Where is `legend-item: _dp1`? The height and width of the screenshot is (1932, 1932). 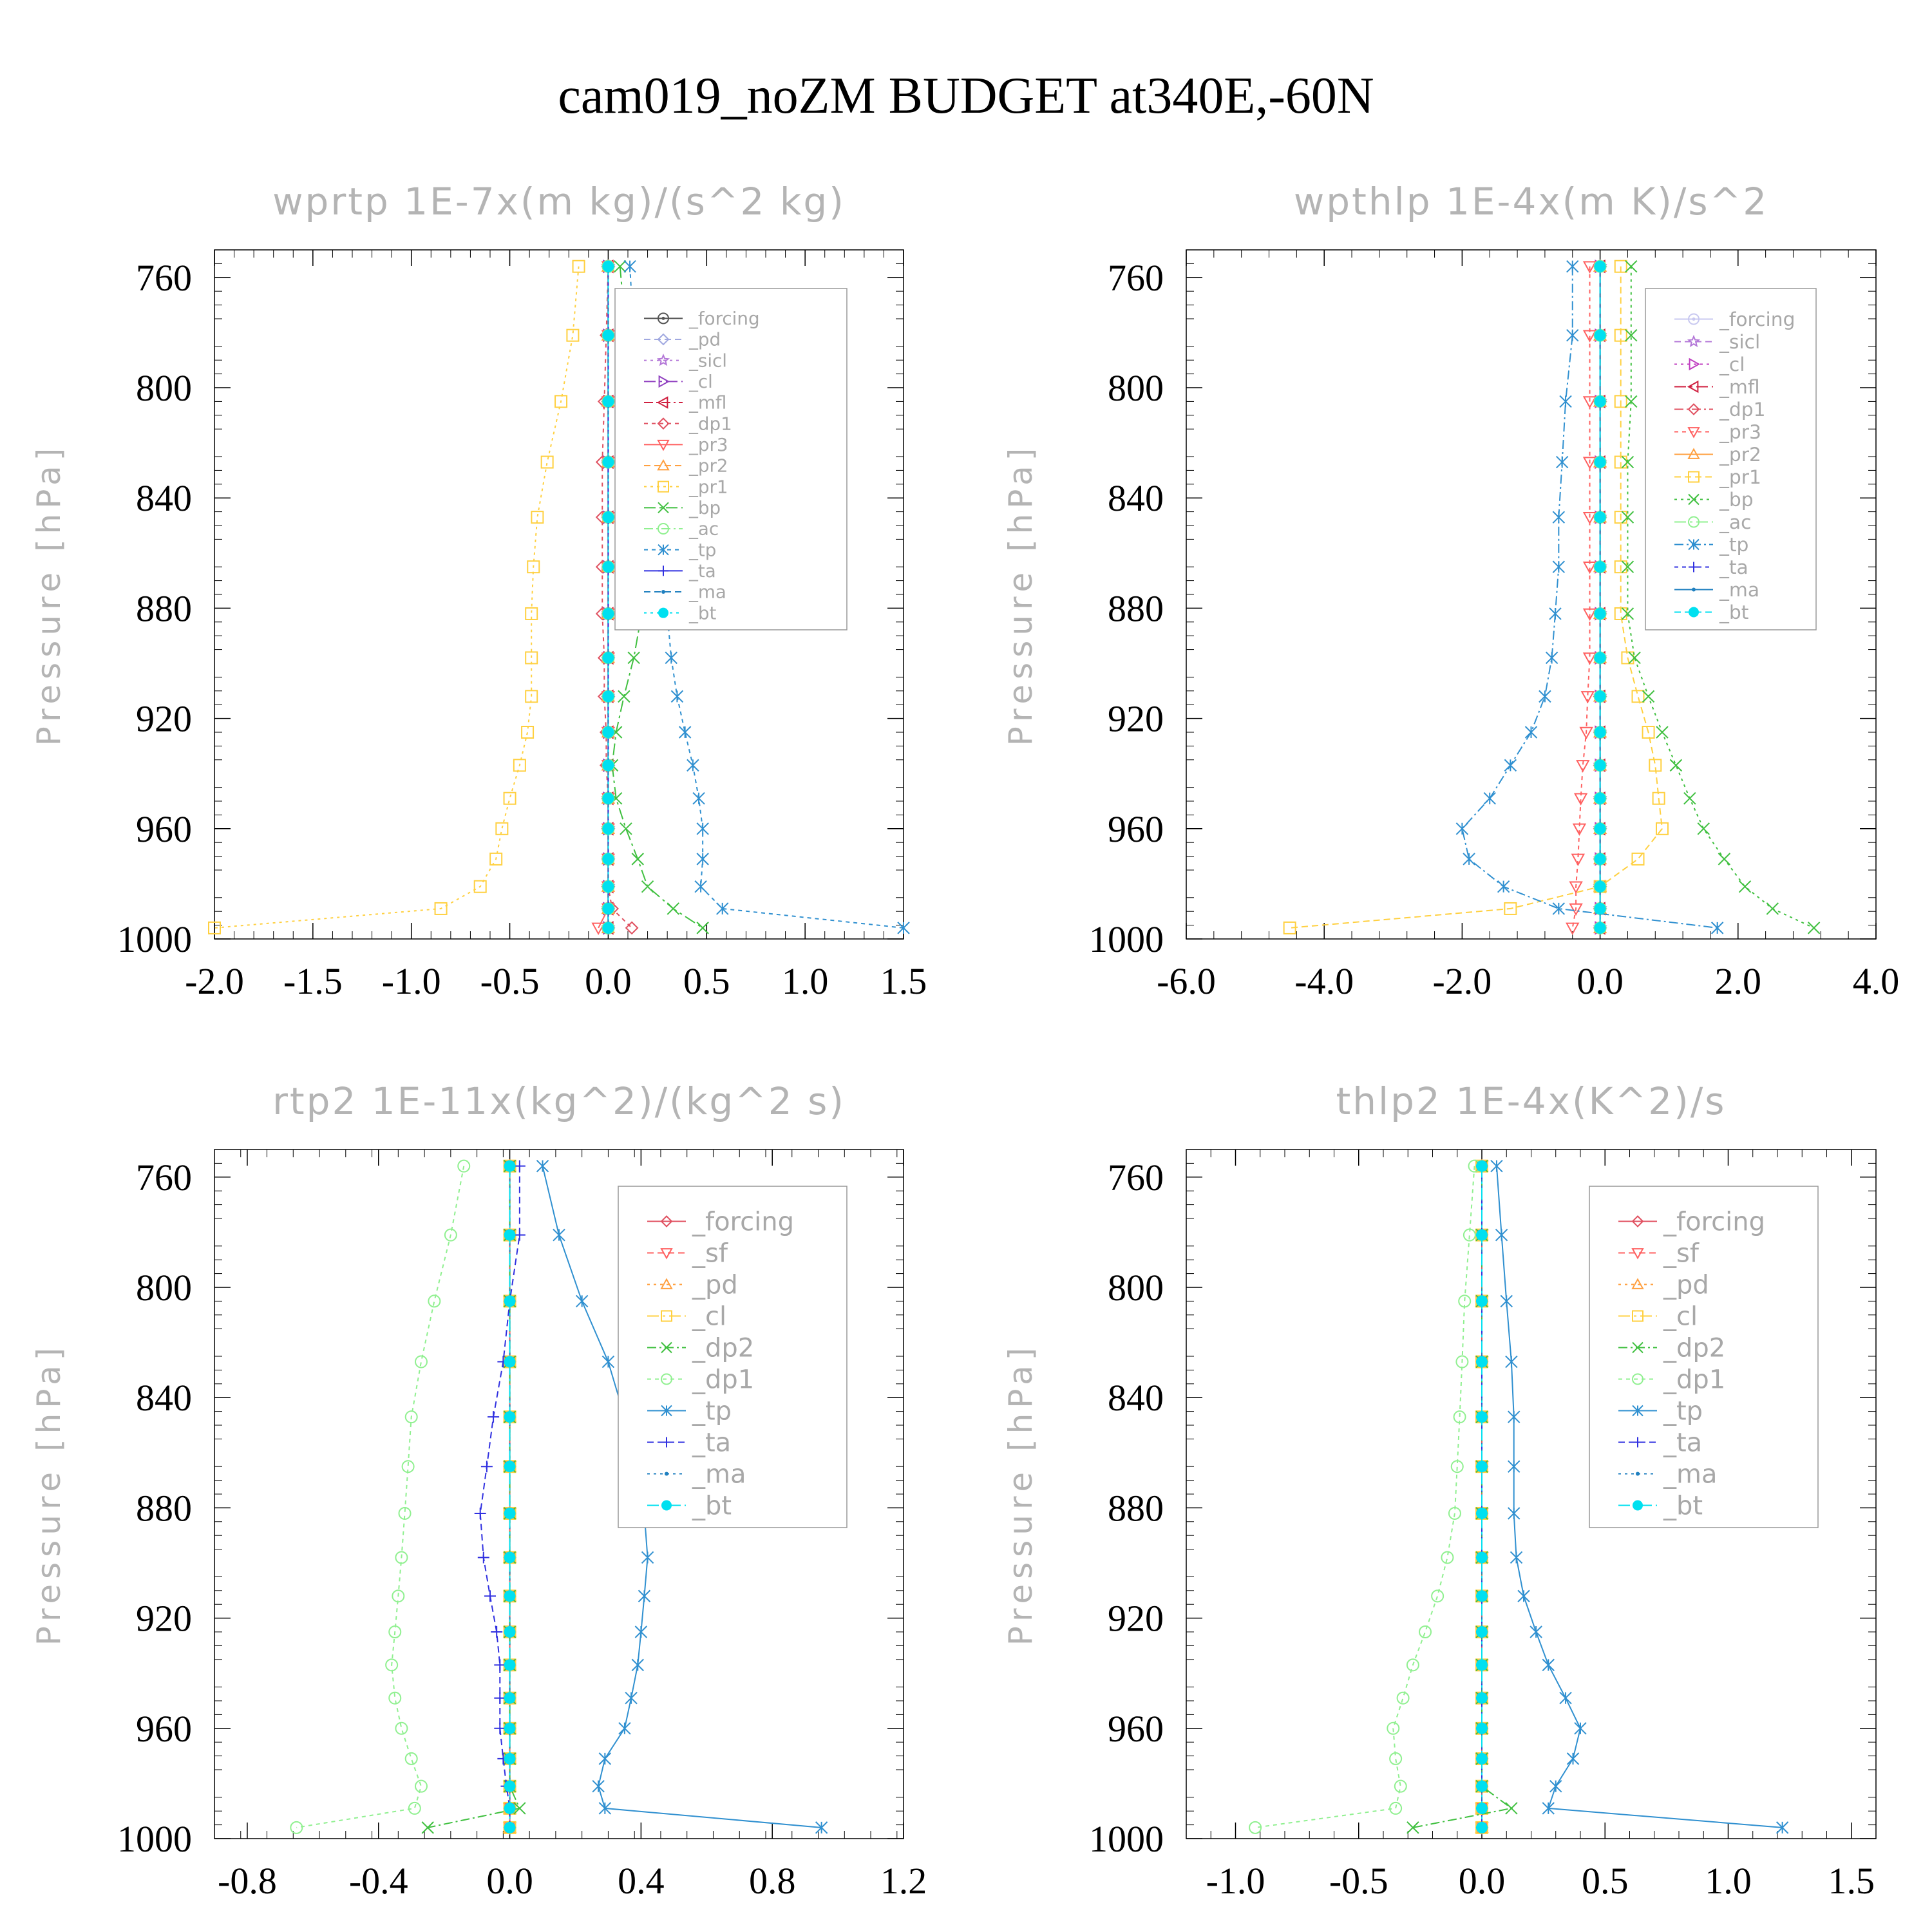
legend-item: _dp1 is located at coordinates (700, 1380).